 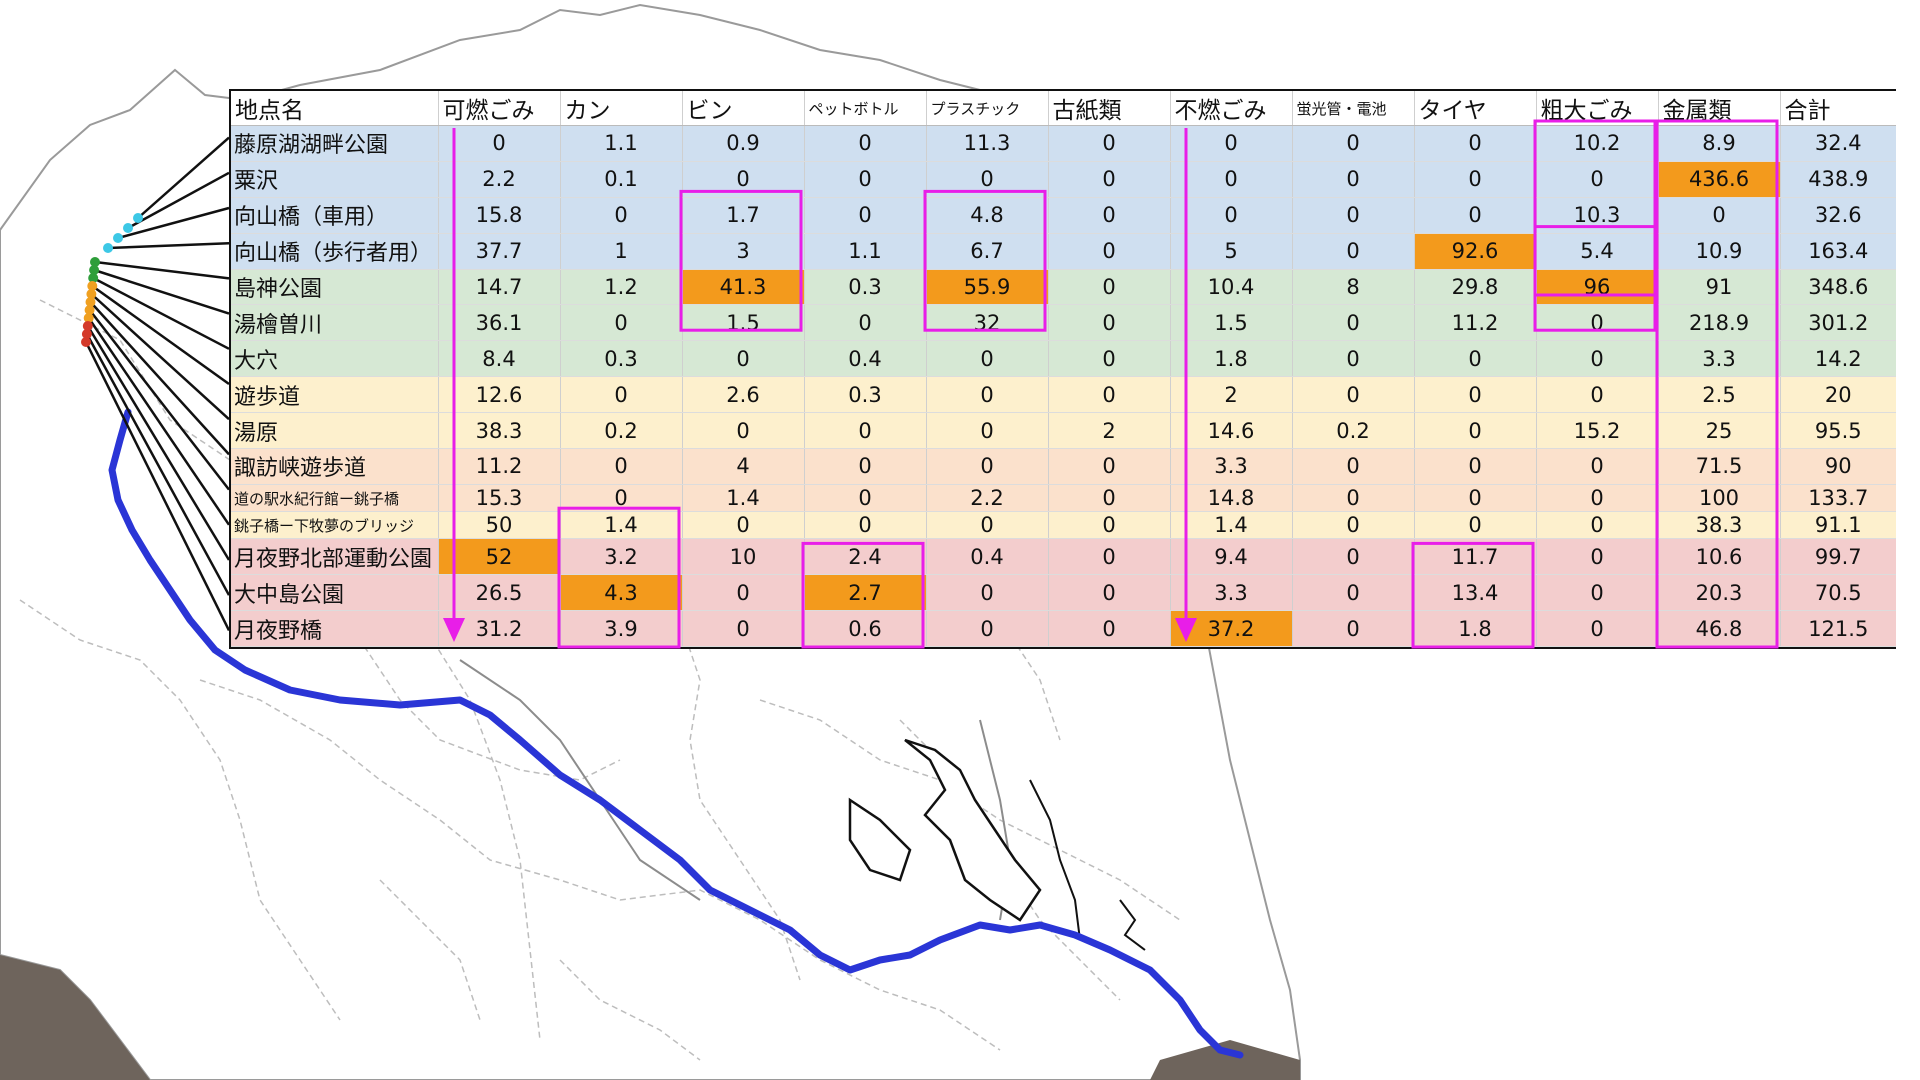 I want to click on column-header: ペットボトル, so click(x=865, y=108).